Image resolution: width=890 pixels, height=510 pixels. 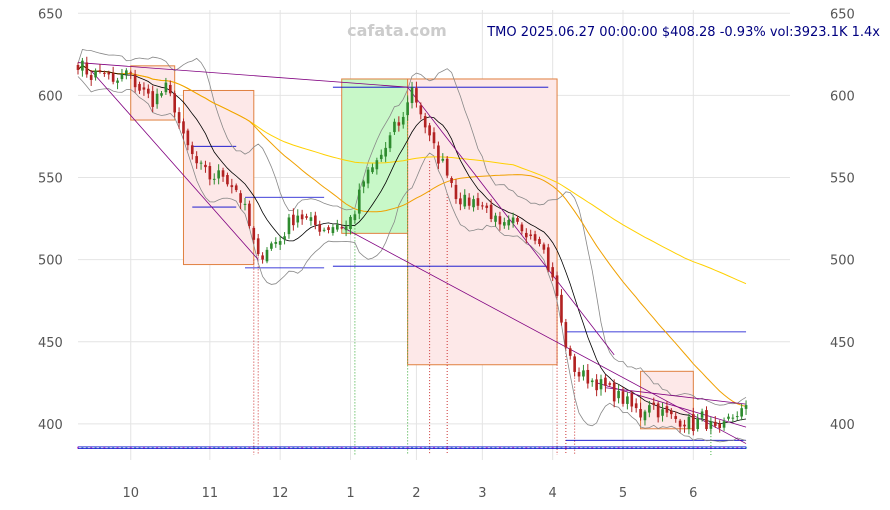 What do you see at coordinates (842, 343) in the screenshot?
I see `y-tick-label-right: 450` at bounding box center [842, 343].